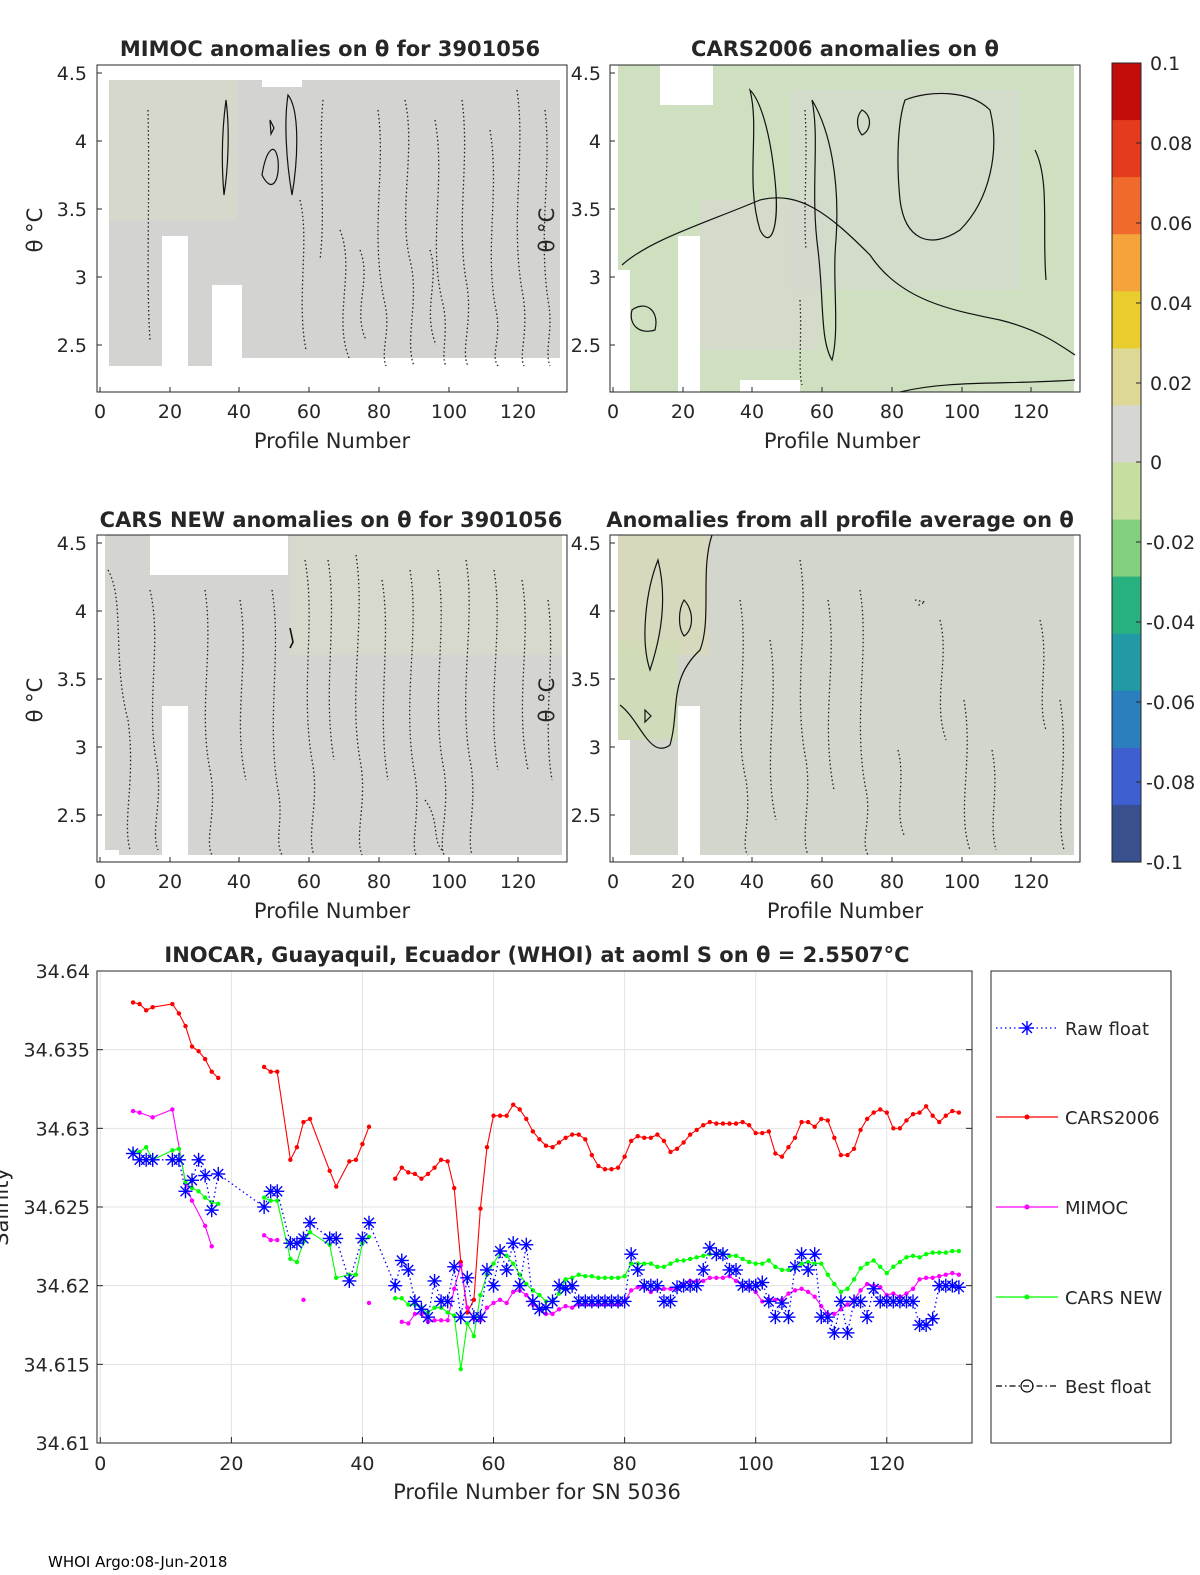  What do you see at coordinates (219, 555) in the screenshot?
I see `cars-new-missing-top` at bounding box center [219, 555].